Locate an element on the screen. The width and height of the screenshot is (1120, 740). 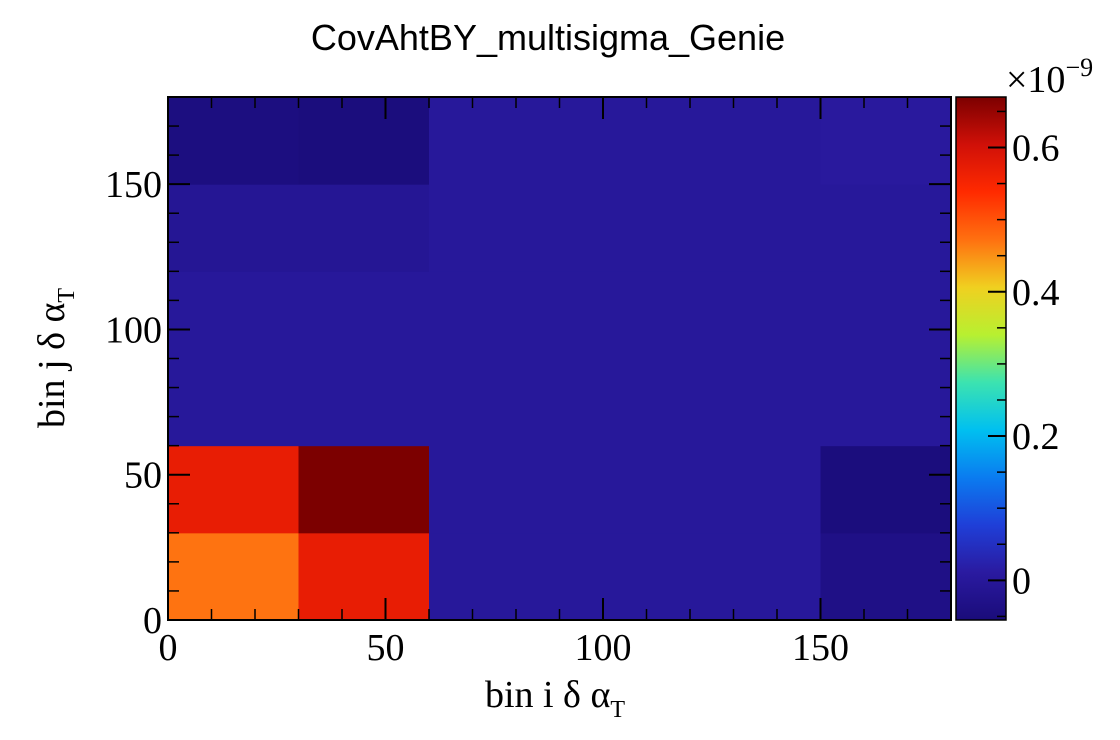
x-axis-label: bin i δ αT is located at coordinates (555, 698).